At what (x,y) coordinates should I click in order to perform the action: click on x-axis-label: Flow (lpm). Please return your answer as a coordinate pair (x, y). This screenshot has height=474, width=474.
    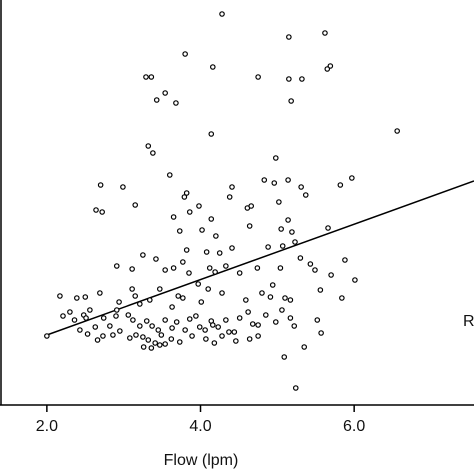
    Looking at the image, I should click on (201, 460).